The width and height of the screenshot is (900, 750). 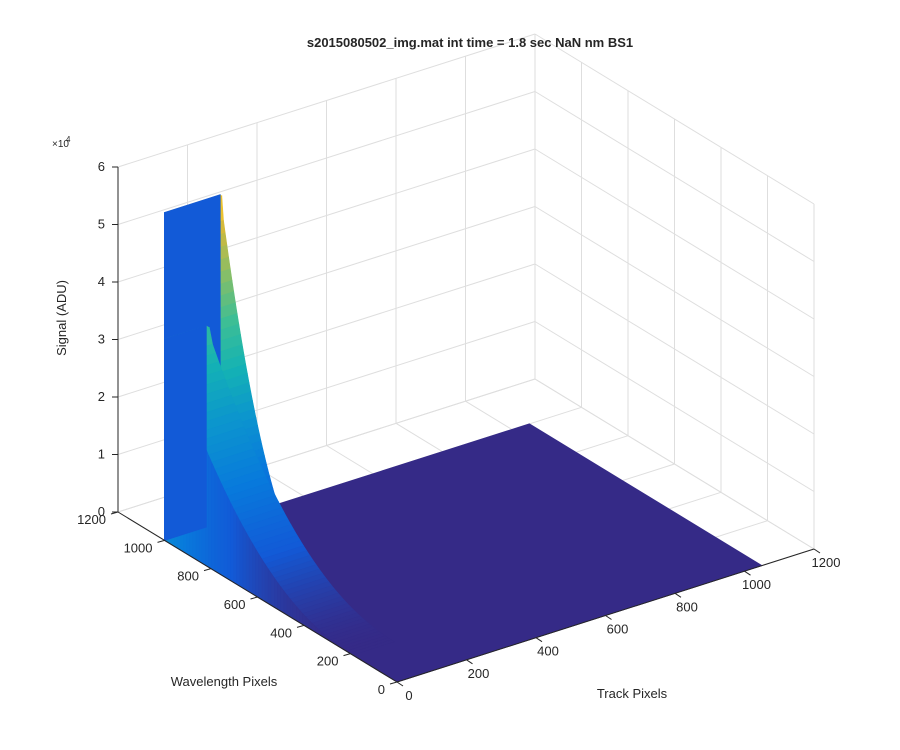 I want to click on z-tick-label: 2, so click(x=101, y=396).